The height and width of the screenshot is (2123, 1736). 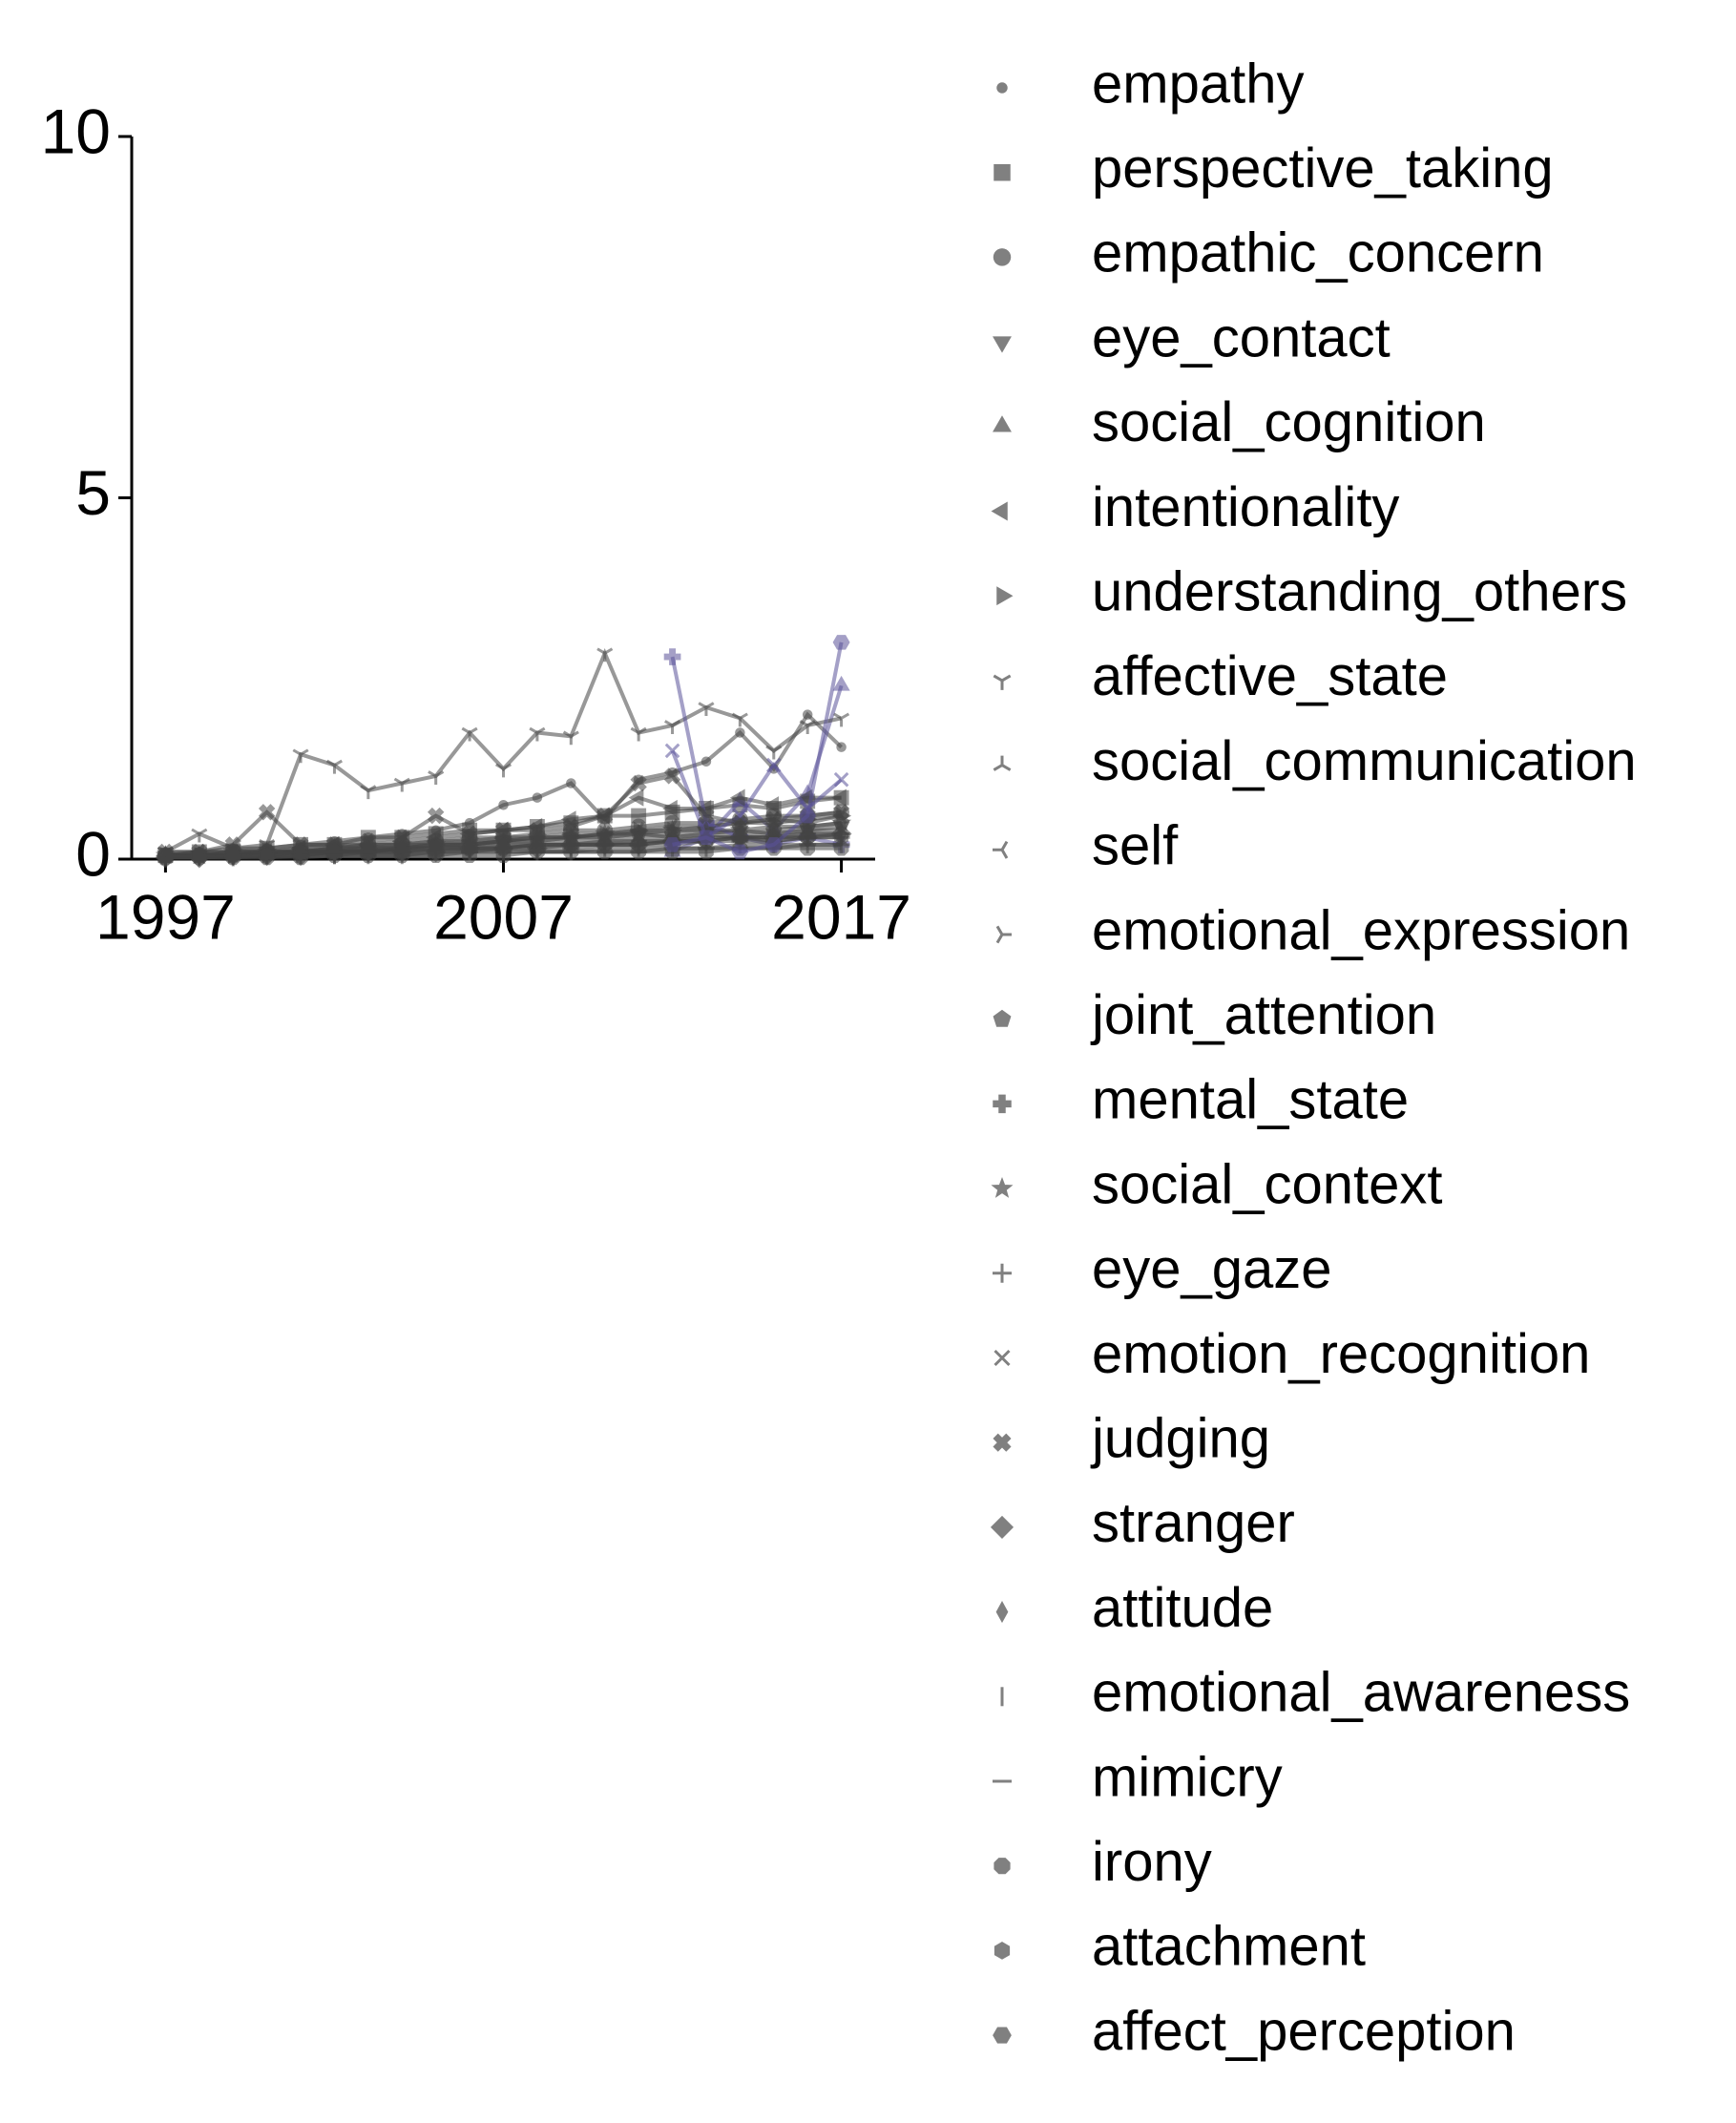 What do you see at coordinates (1152, 1862) in the screenshot?
I see `legend-label: irony` at bounding box center [1152, 1862].